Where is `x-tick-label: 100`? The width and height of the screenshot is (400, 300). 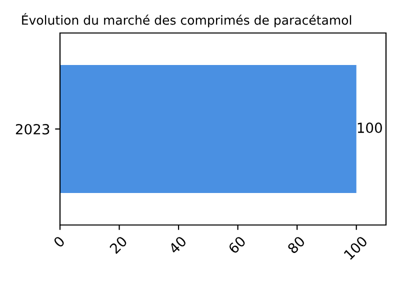 x-tick-label: 100 is located at coordinates (355, 248).